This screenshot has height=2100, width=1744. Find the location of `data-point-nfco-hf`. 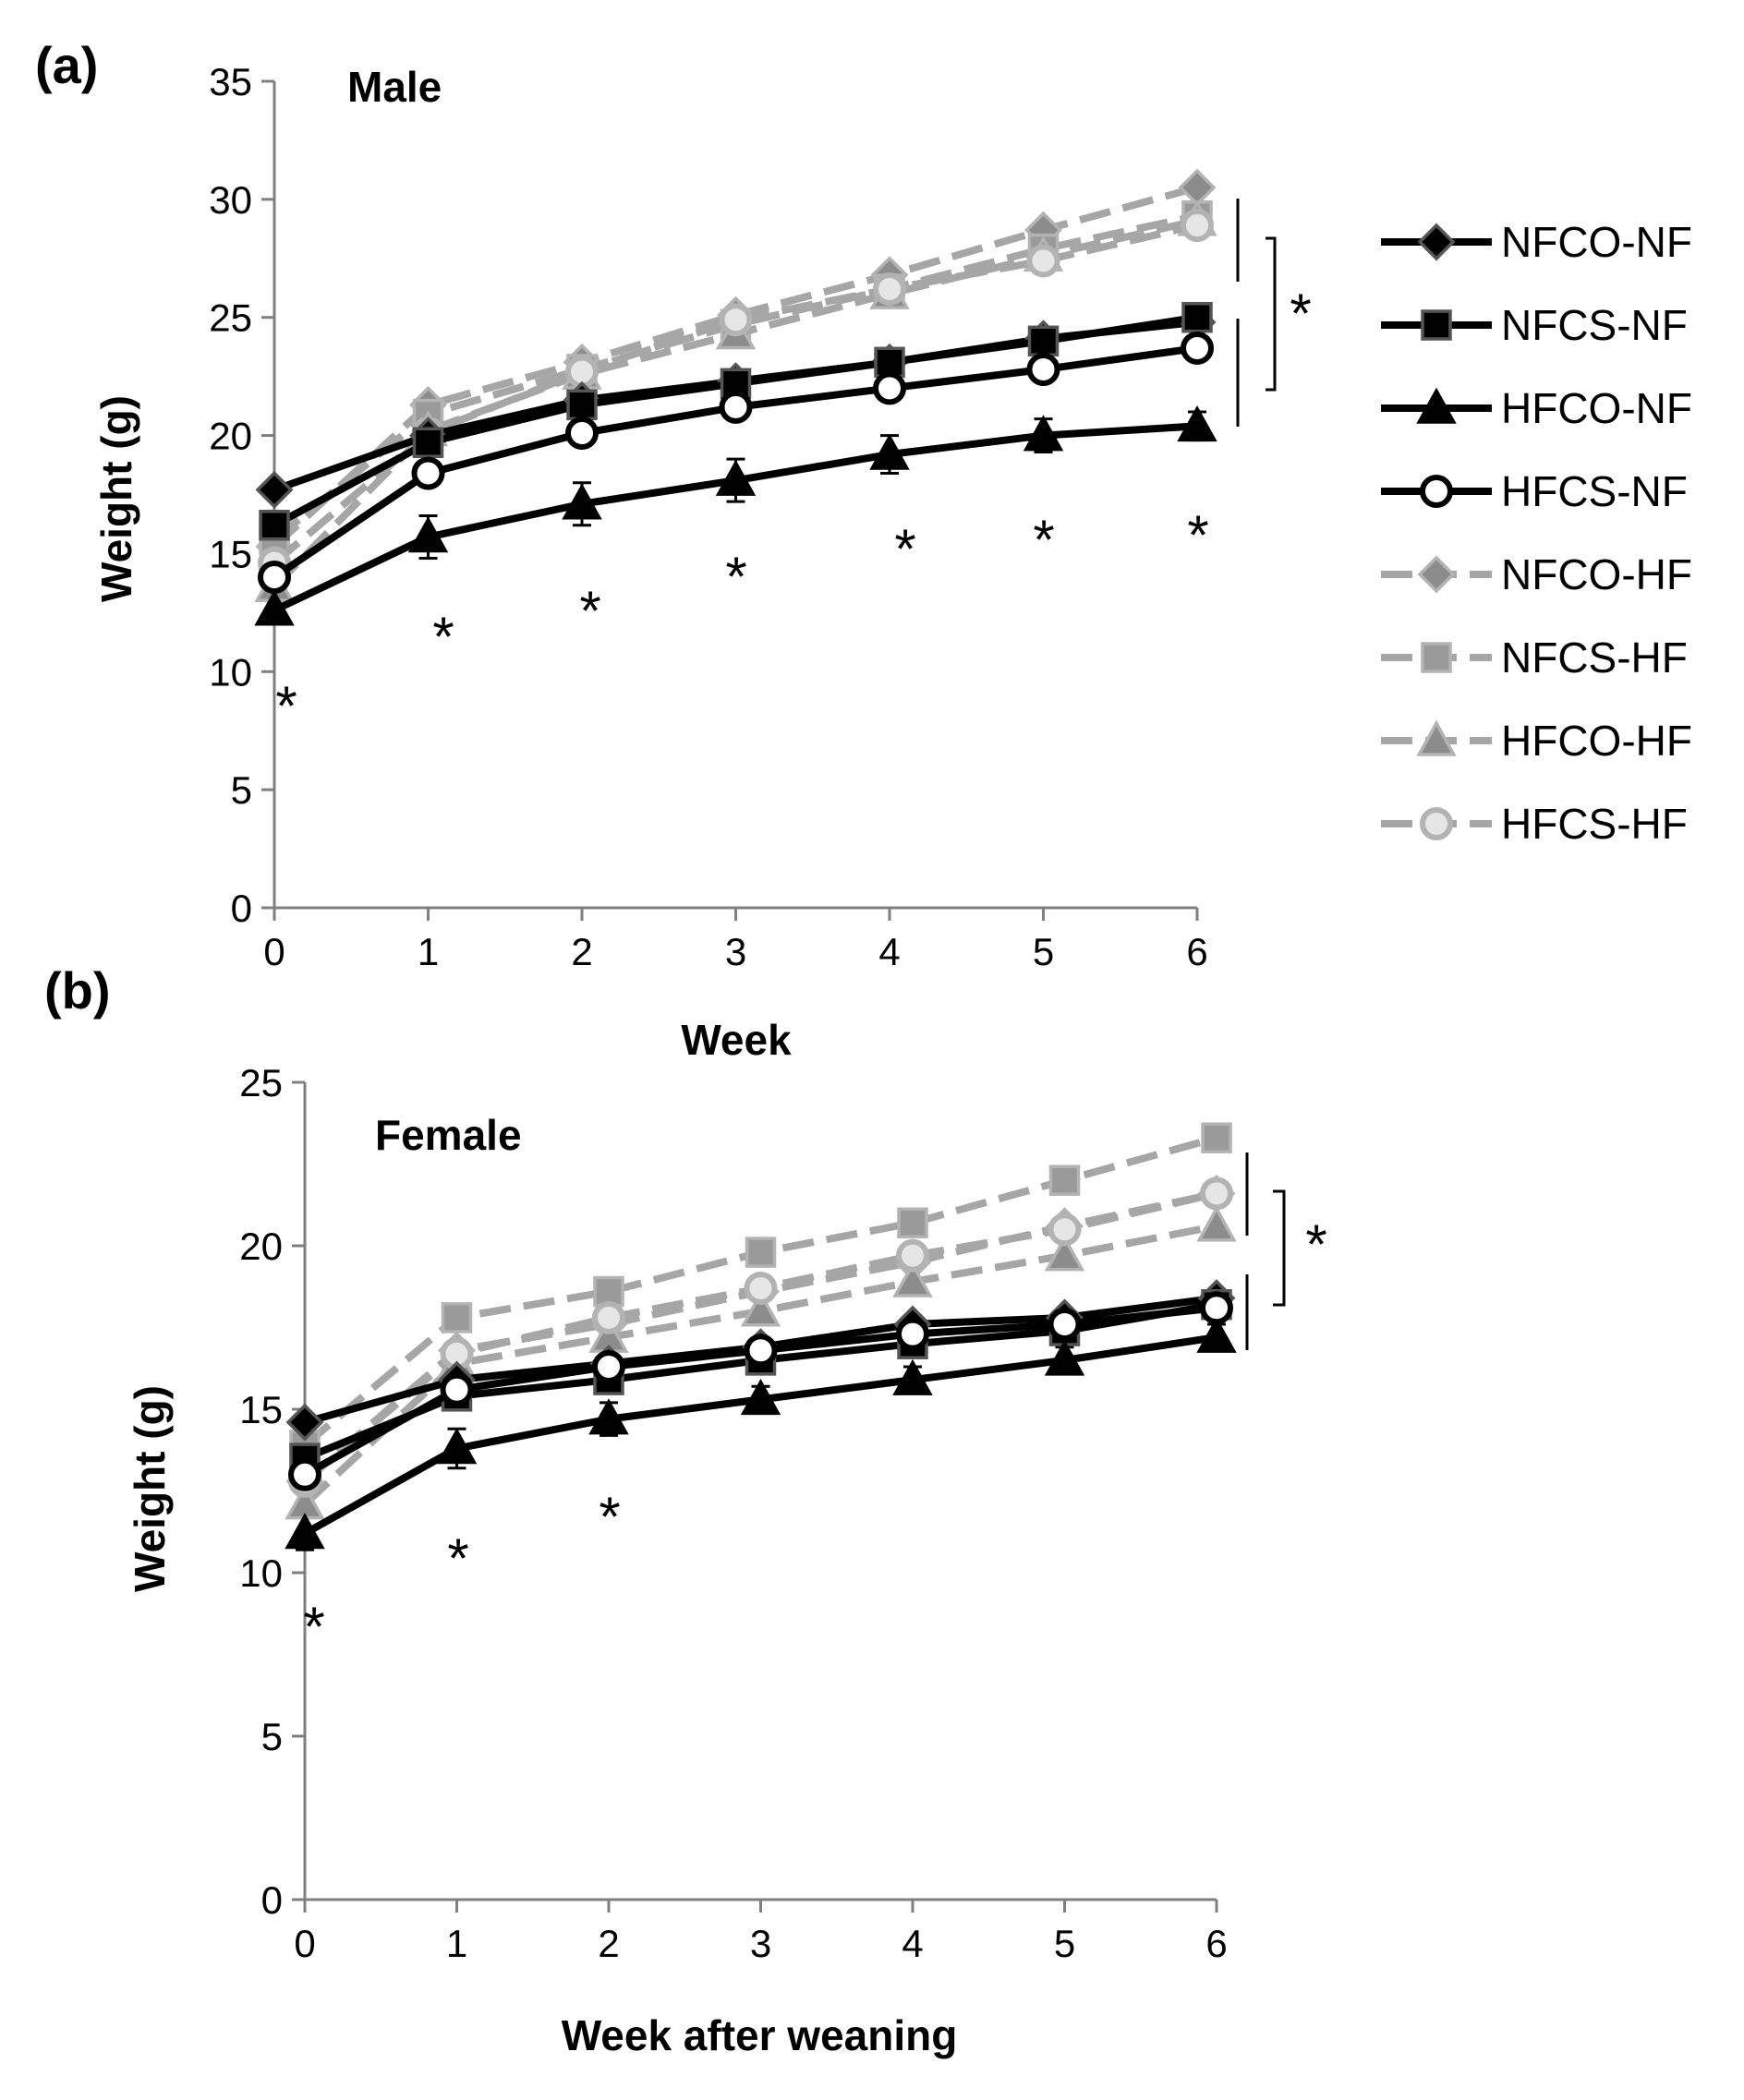

data-point-nfco-hf is located at coordinates (1197, 188).